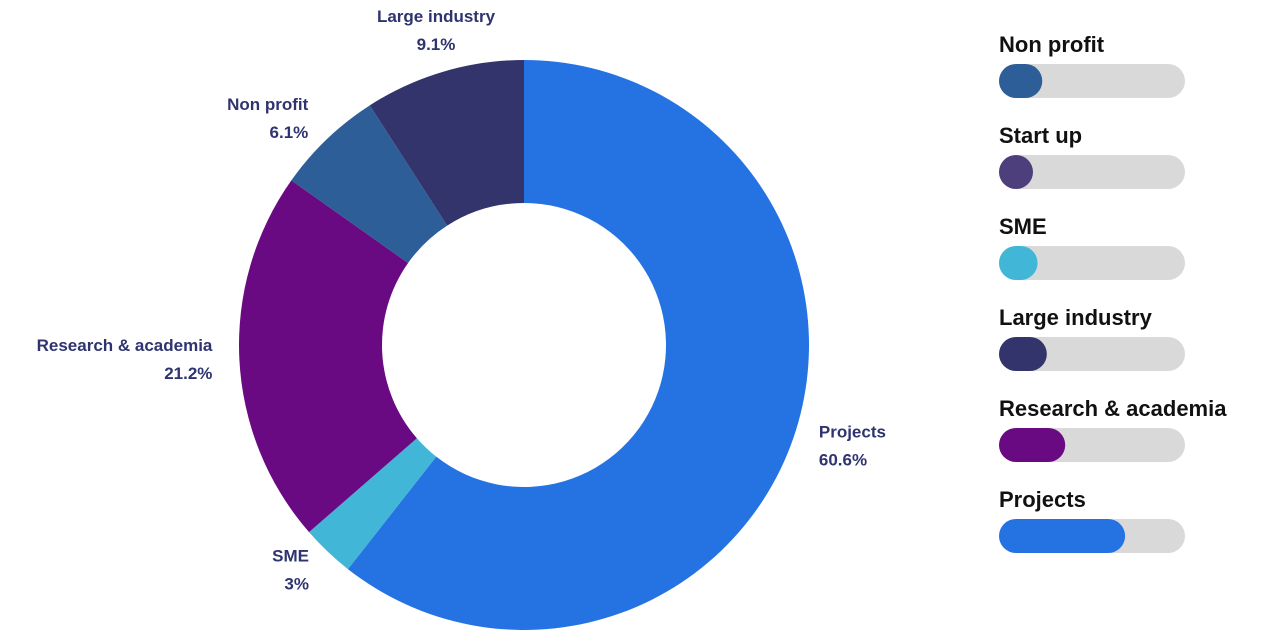 The height and width of the screenshot is (630, 1277). I want to click on slice-label: Projects, so click(852, 431).